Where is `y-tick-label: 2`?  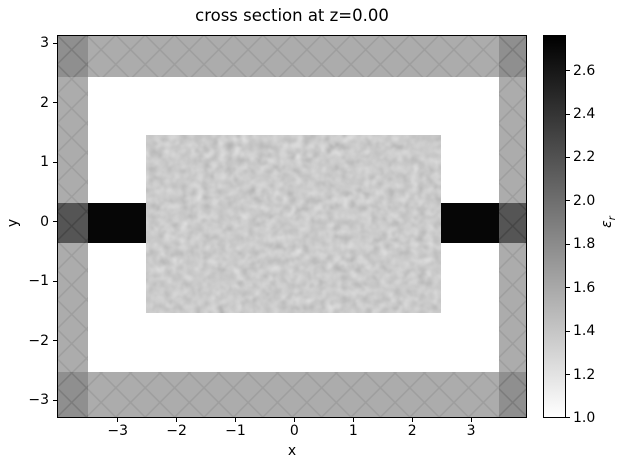
y-tick-label: 2 is located at coordinates (44, 102).